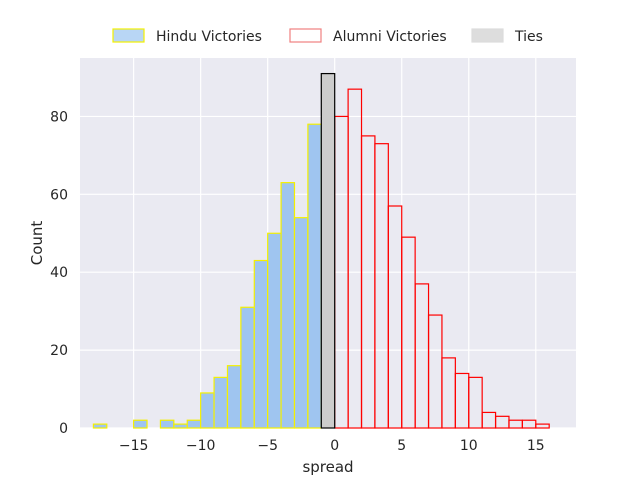 Image resolution: width=640 pixels, height=480 pixels. Describe the element at coordinates (487, 35) in the screenshot. I see `legend-swatch-ties` at that location.